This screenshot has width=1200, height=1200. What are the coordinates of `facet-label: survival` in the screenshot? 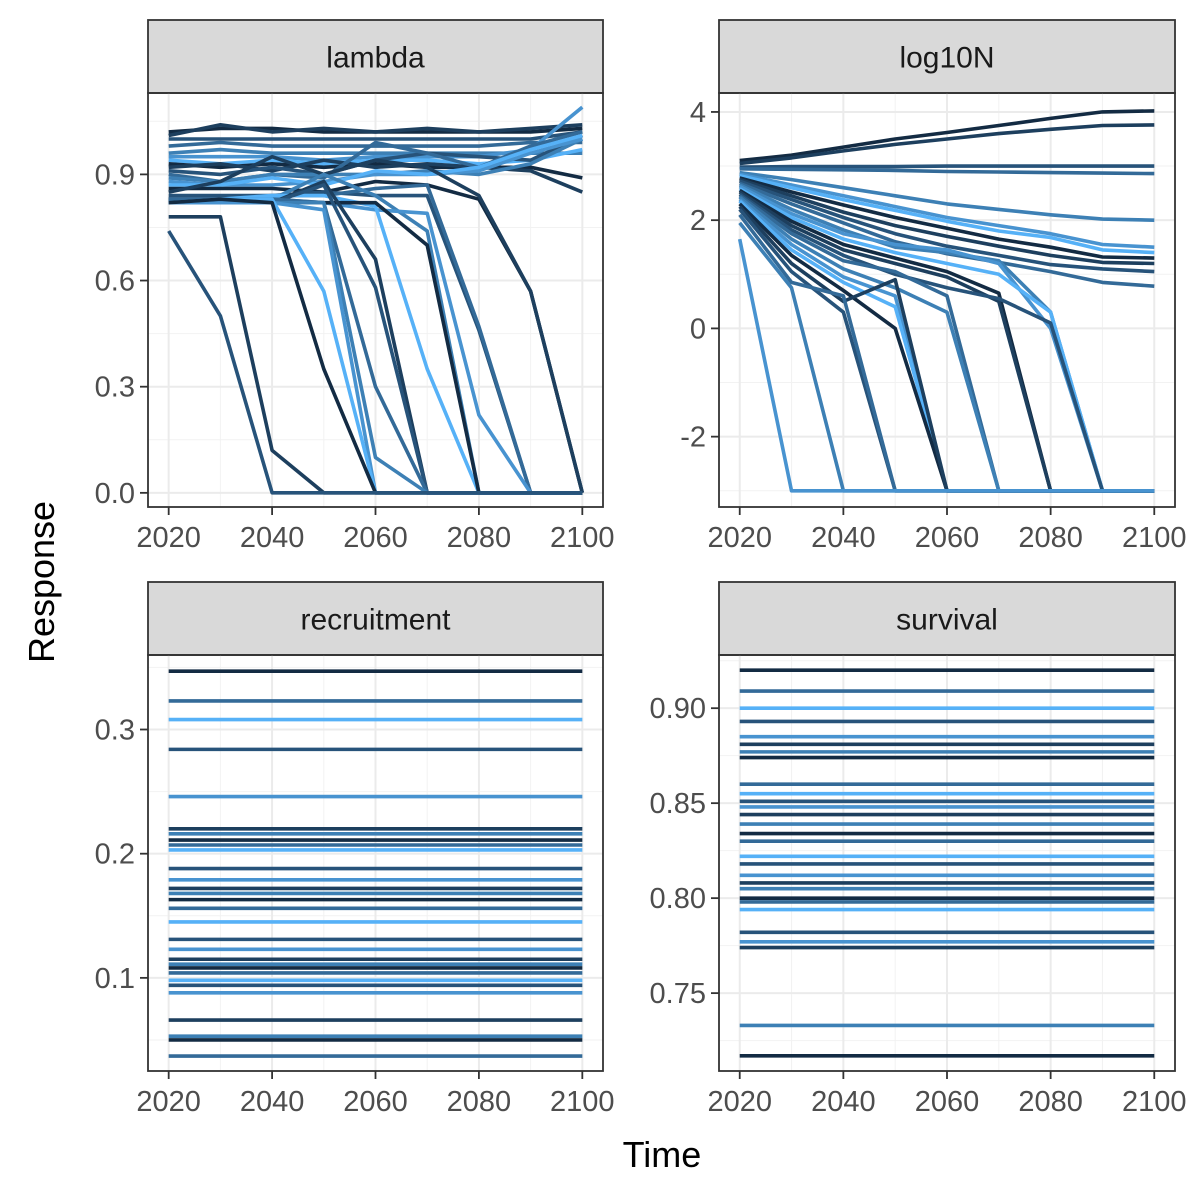 It's located at (947, 620).